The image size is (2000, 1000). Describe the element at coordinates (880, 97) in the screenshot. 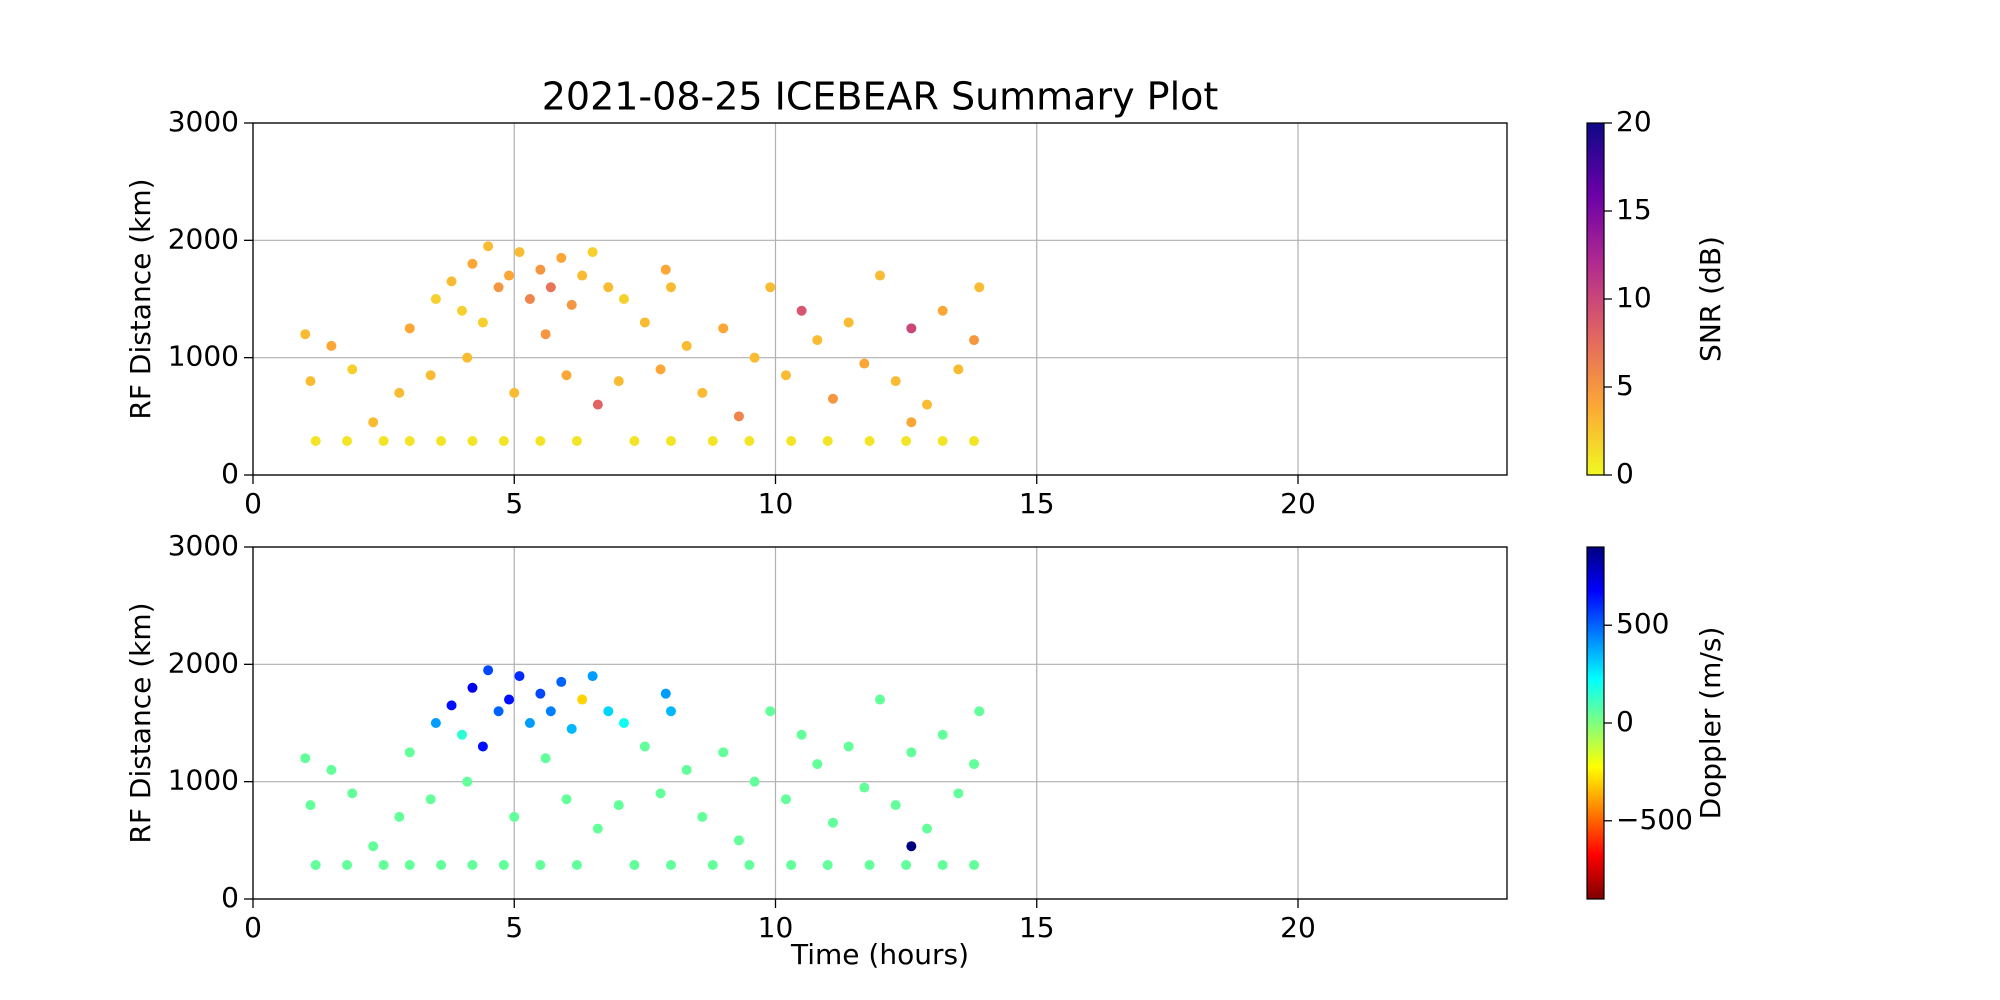

I see `chart-title: 2021-08-25 ICEBEAR Summary Plot` at that location.